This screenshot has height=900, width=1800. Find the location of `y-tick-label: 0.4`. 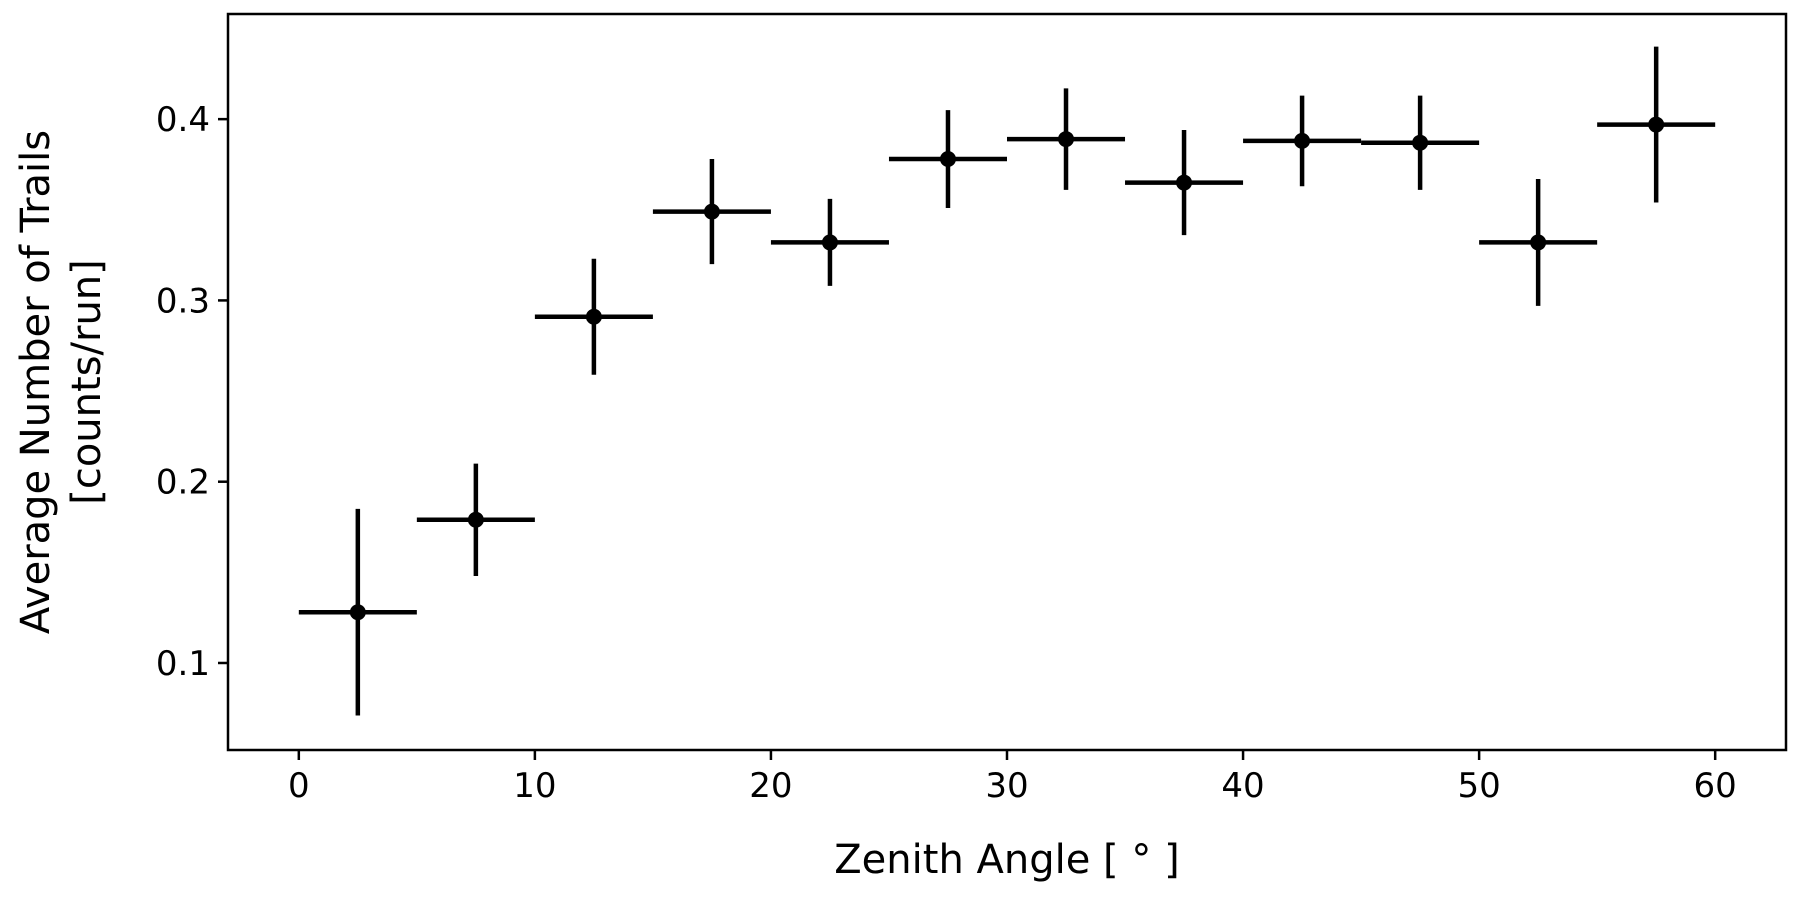

y-tick-label: 0.4 is located at coordinates (183, 120).